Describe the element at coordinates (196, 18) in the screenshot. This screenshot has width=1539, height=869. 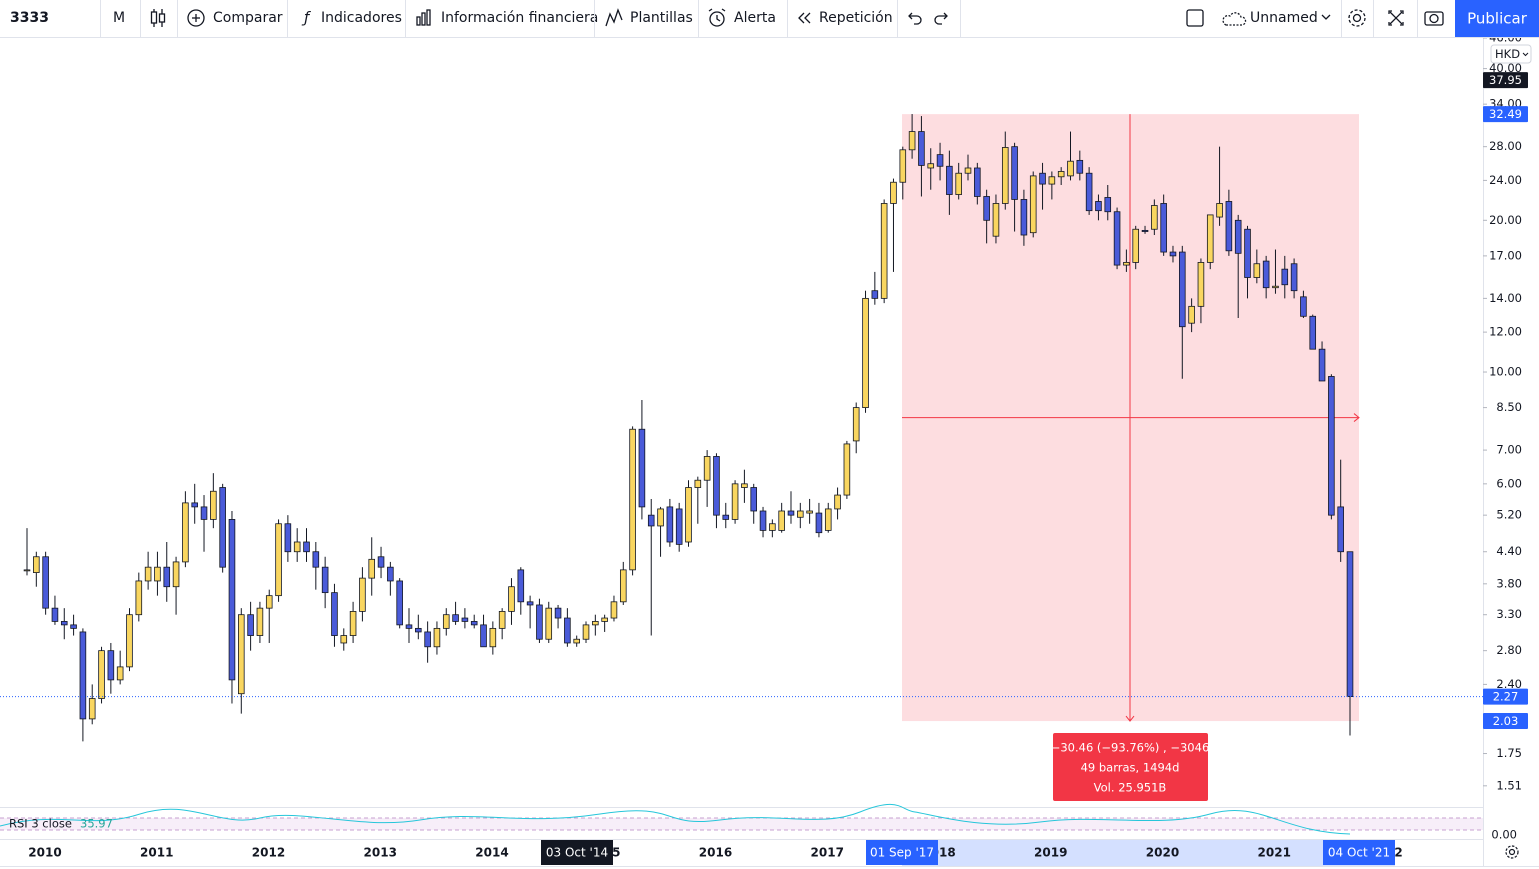
I see `compare-icon` at that location.